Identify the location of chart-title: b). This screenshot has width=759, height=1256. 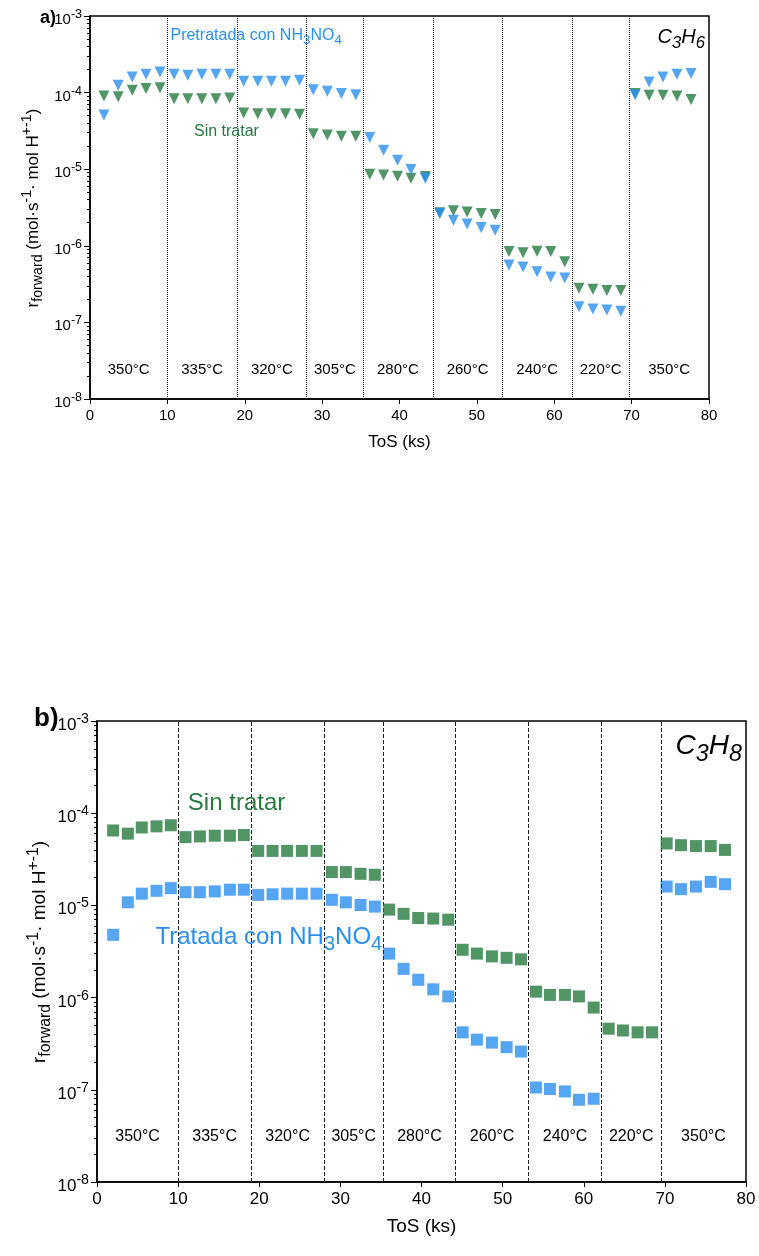
(46, 717).